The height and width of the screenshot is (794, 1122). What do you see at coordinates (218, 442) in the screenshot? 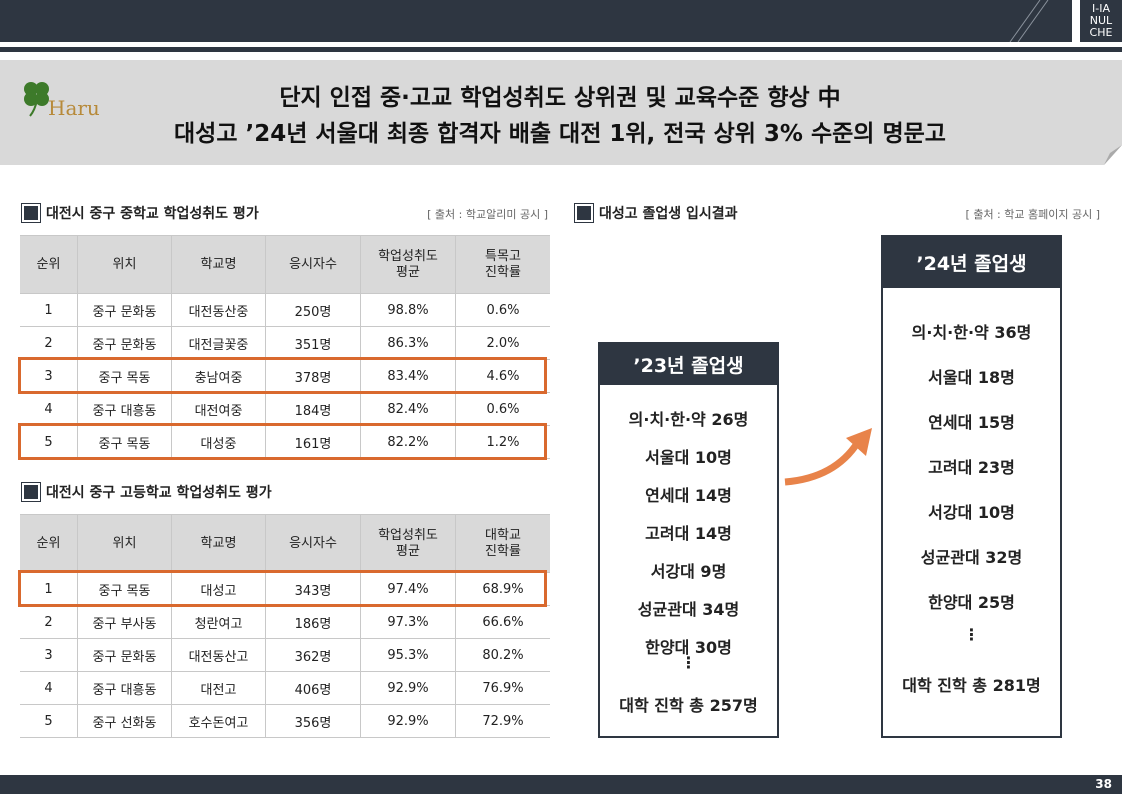
I see `cell: 대성중` at bounding box center [218, 442].